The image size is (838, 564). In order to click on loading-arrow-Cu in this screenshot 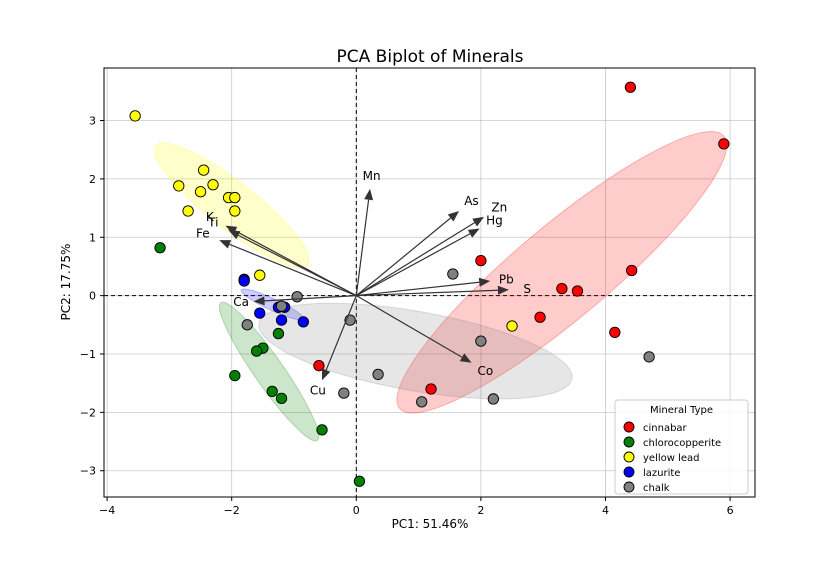, I will do `click(341, 333)`.